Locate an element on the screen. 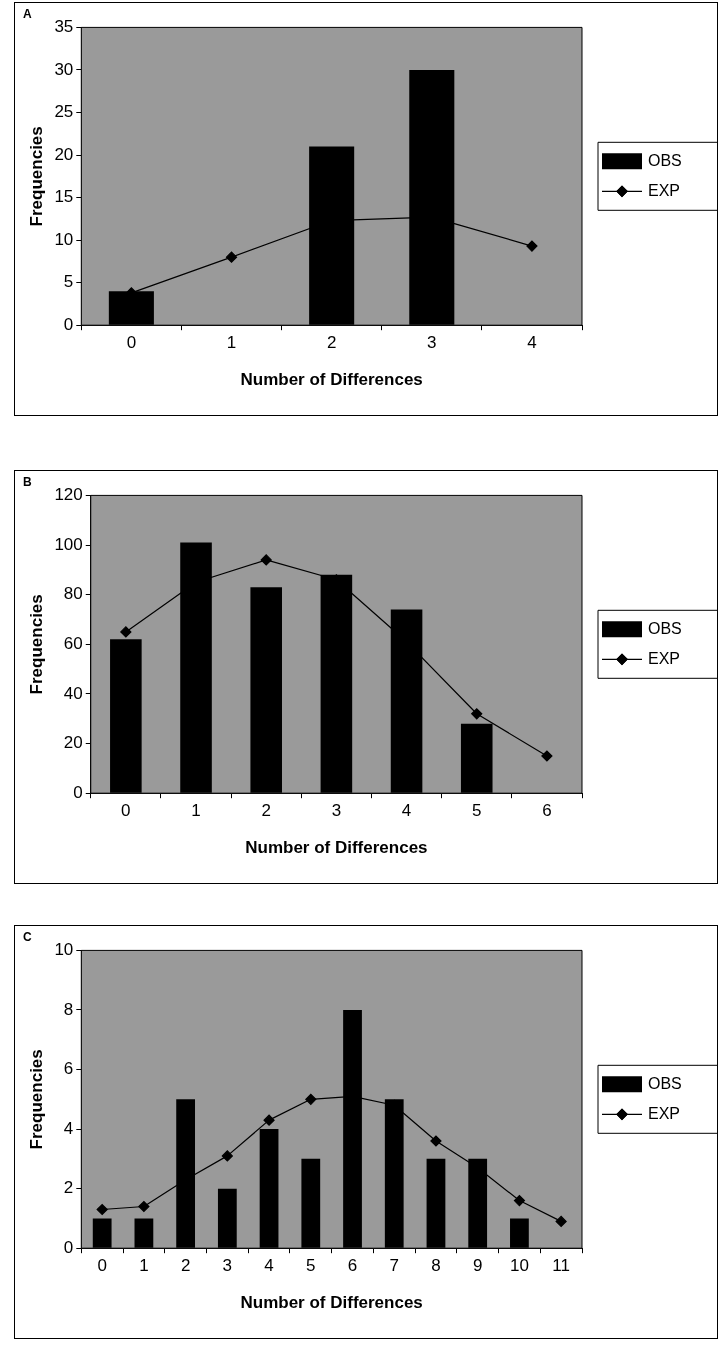 Image resolution: width=718 pixels, height=1359 pixels. chart-title: B is located at coordinates (27, 481).